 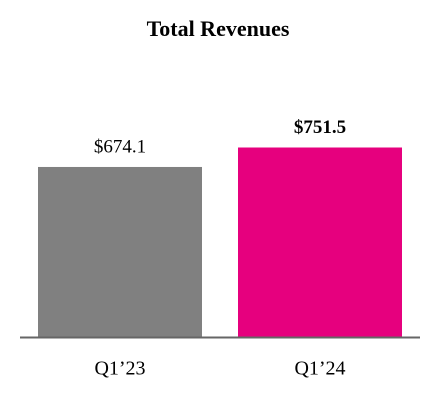 What do you see at coordinates (319, 369) in the screenshot?
I see `x-tick-label: Q1’24` at bounding box center [319, 369].